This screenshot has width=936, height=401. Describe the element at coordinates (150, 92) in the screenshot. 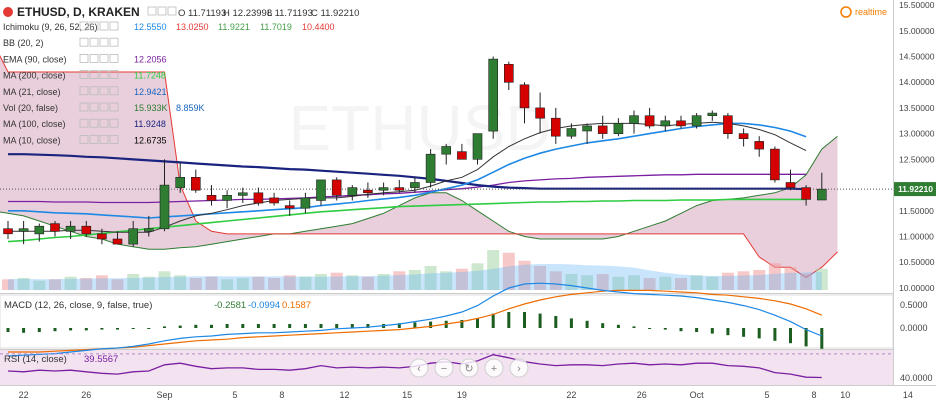

I see `legend-indicator-value: 12.9421` at that location.